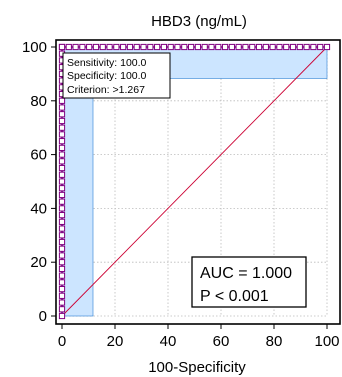 This screenshot has width=342, height=377. I want to click on x-tick-label: 80, so click(274, 341).